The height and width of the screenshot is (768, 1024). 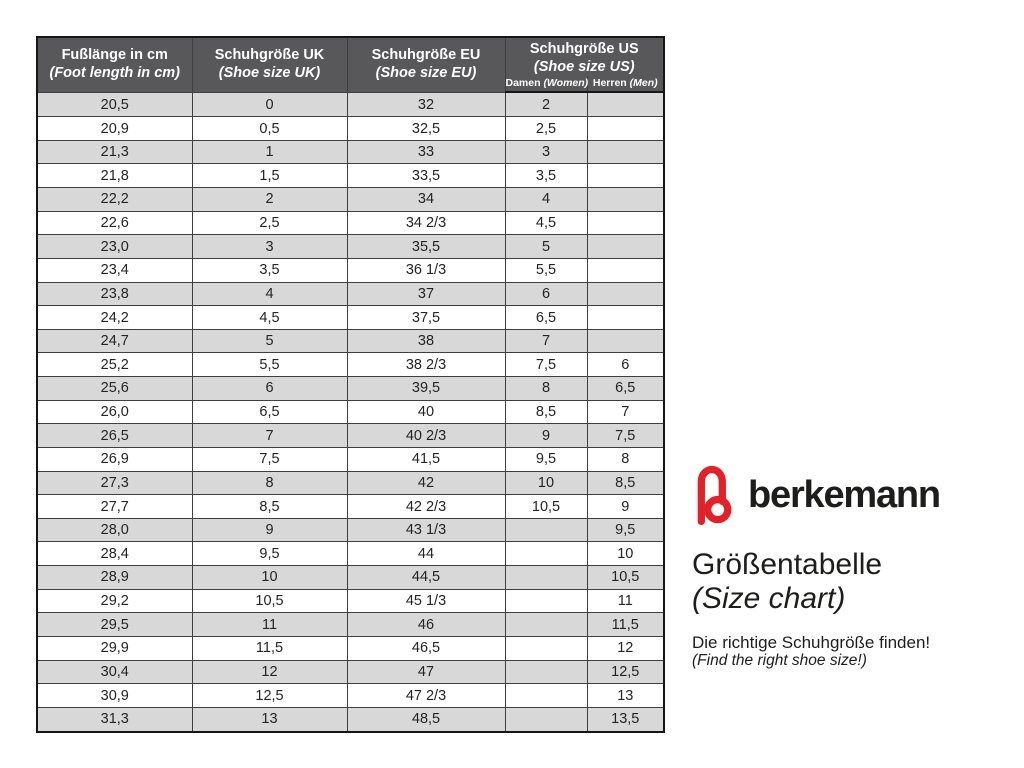 I want to click on header-uk-de: Schuhgröße UK, so click(x=269, y=55).